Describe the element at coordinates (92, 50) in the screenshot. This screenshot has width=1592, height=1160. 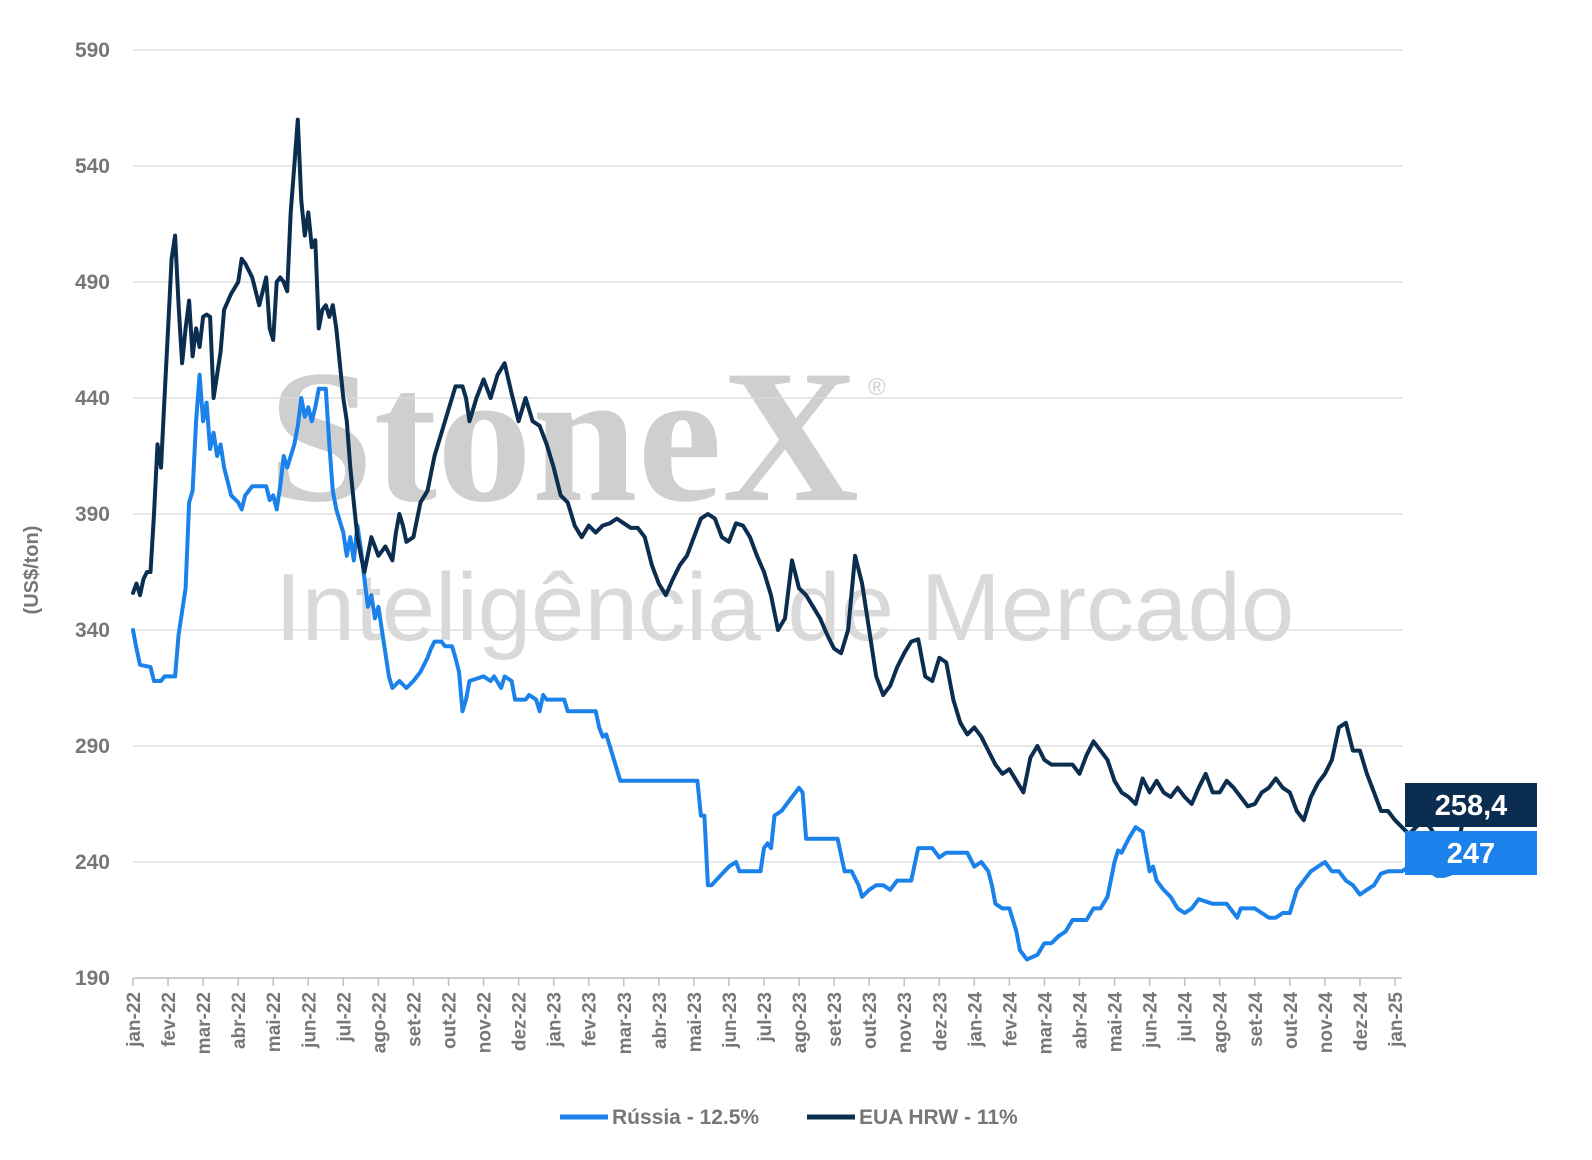
I see `y-tick-590: 590` at that location.